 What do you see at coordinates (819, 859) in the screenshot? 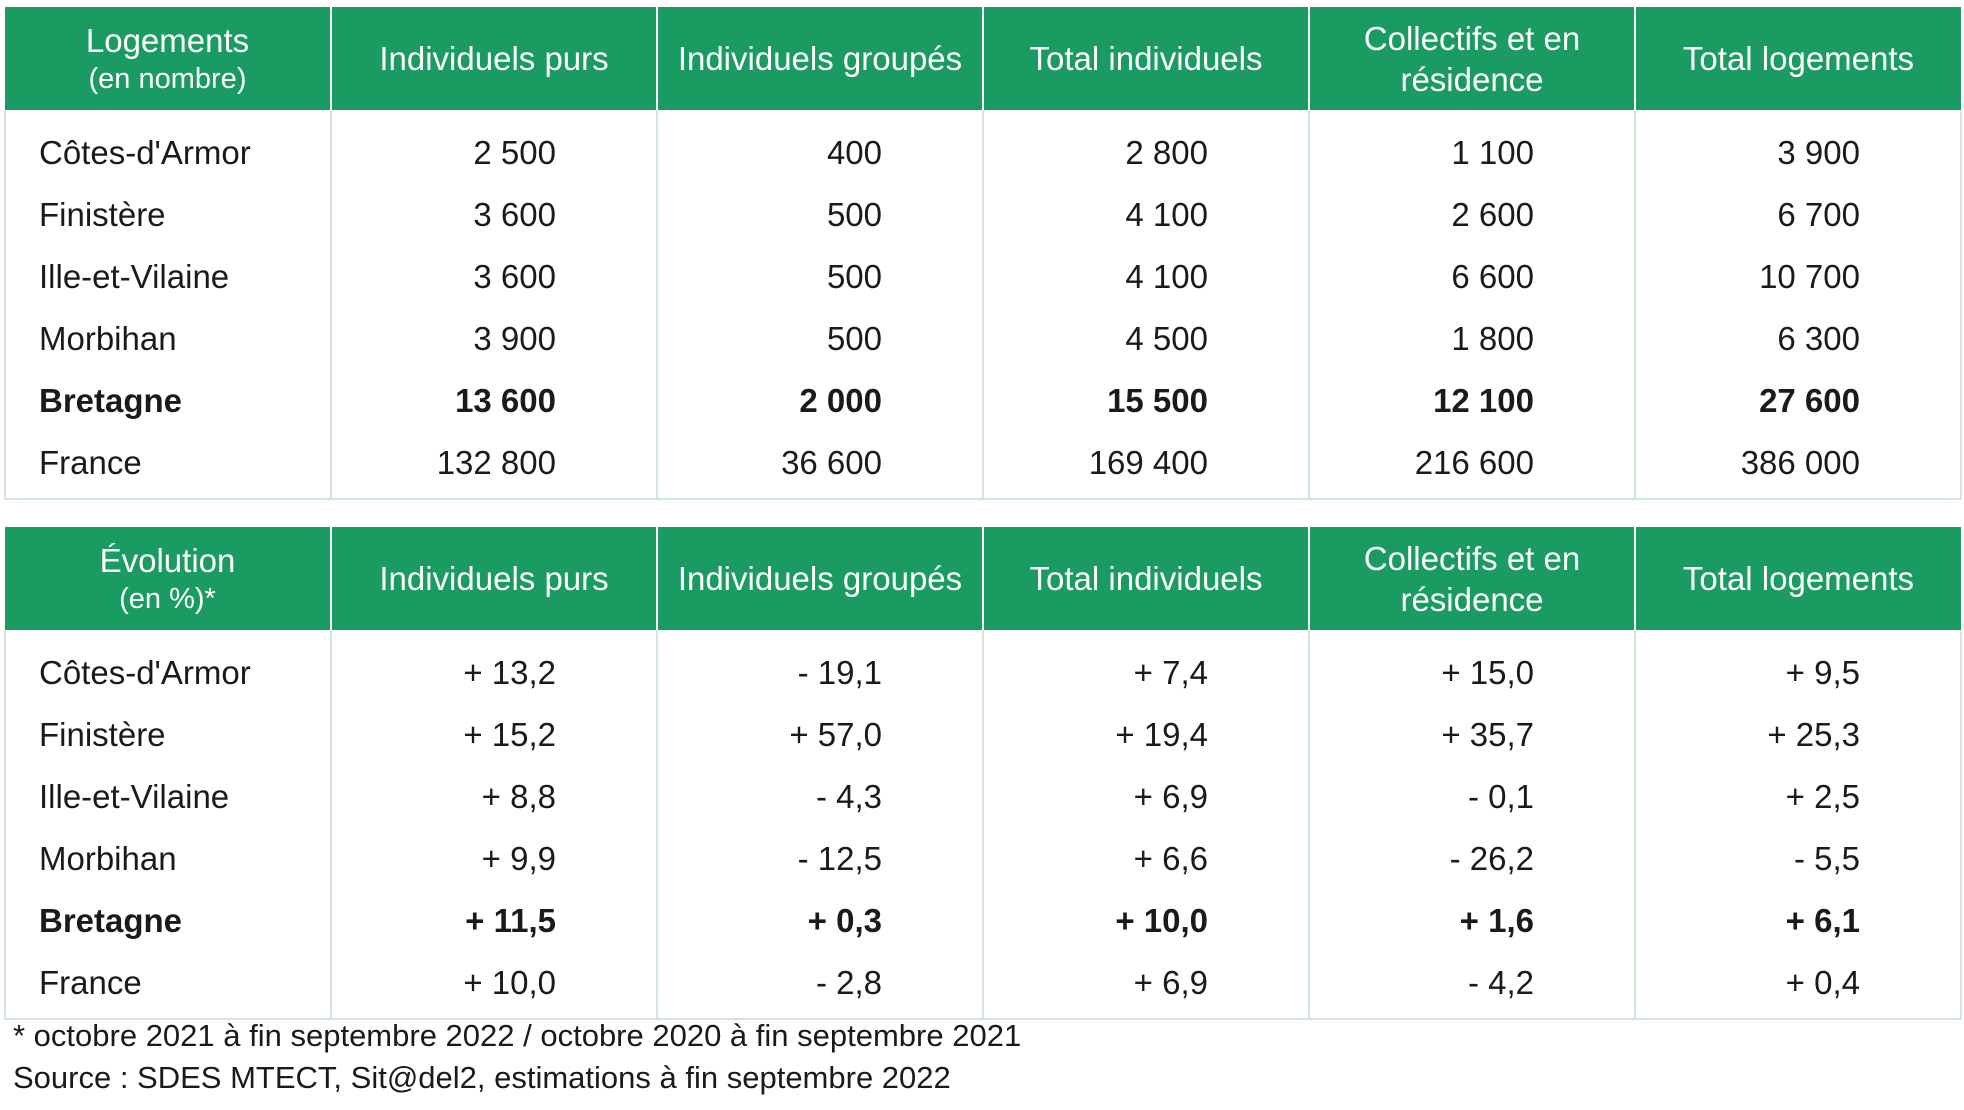
I see `cell-value: - 12,5` at bounding box center [819, 859].